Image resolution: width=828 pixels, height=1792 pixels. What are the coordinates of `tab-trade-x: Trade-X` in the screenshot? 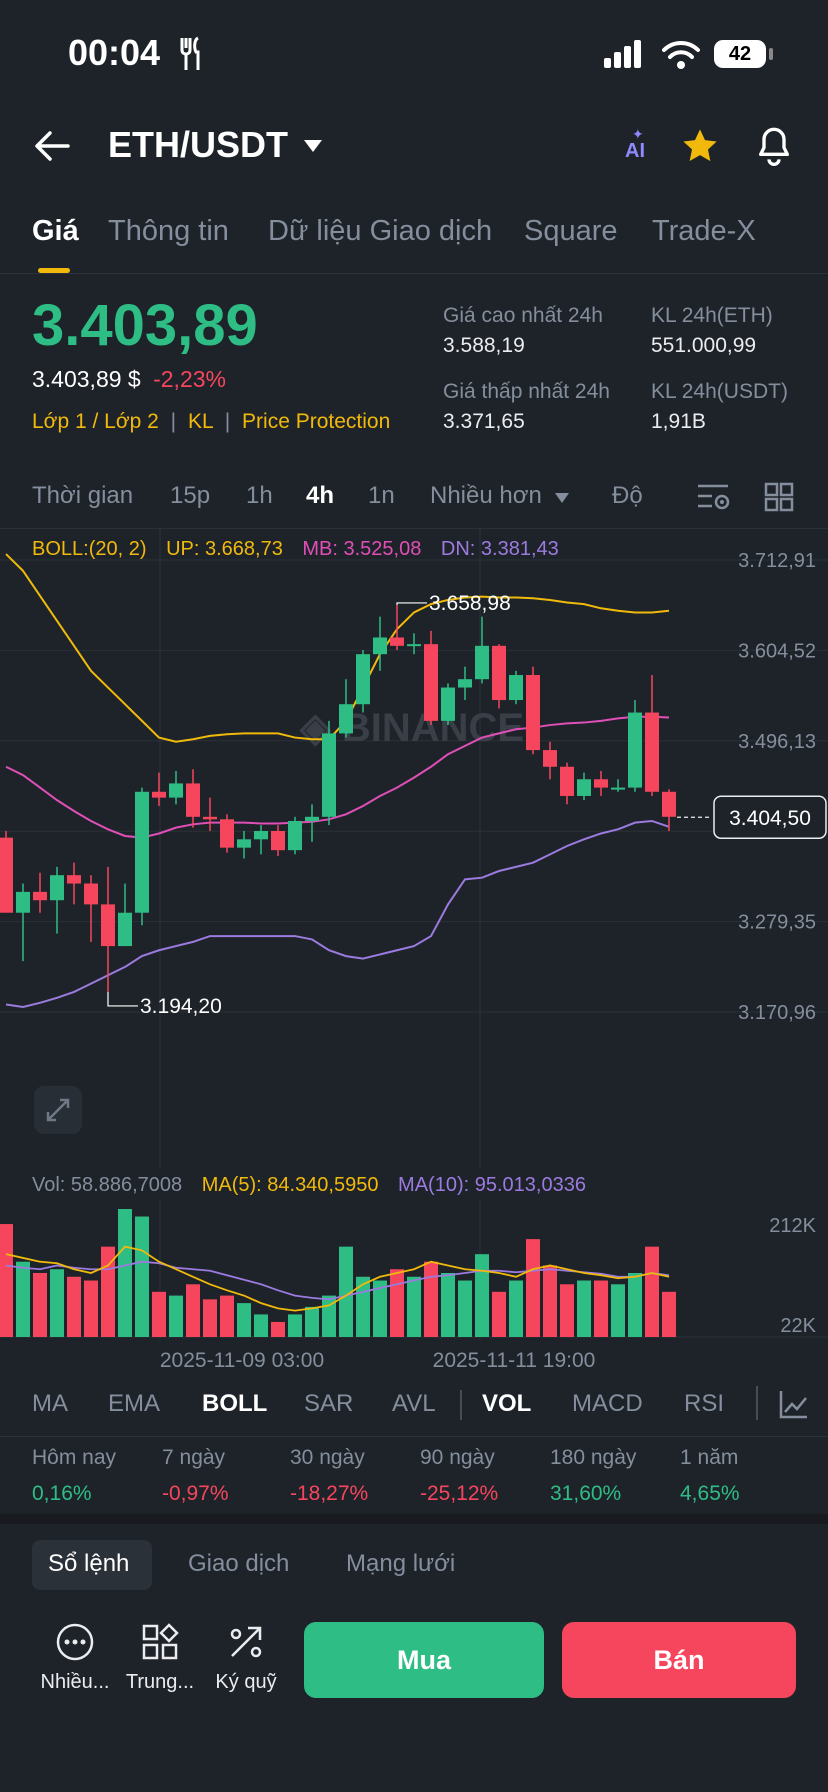 It's located at (704, 231).